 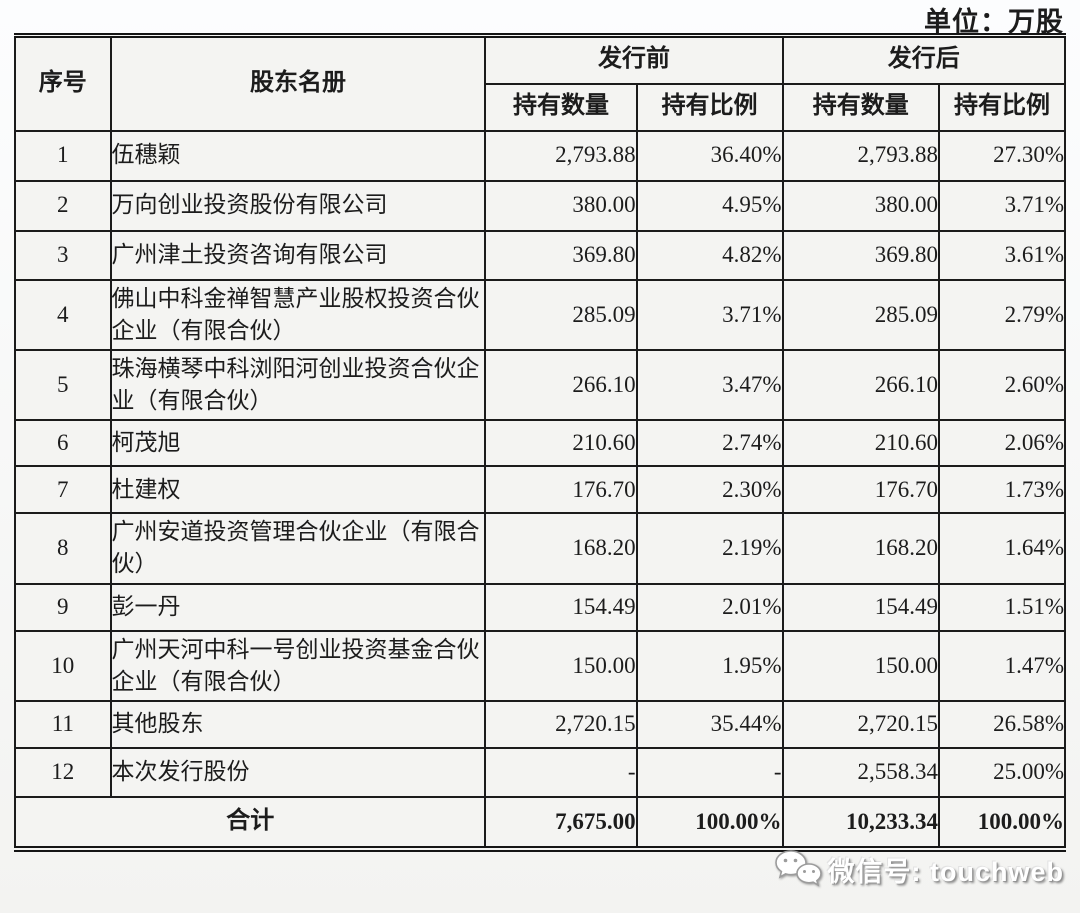 What do you see at coordinates (860, 724) in the screenshot?
I see `post-quantity: 2,720.15` at bounding box center [860, 724].